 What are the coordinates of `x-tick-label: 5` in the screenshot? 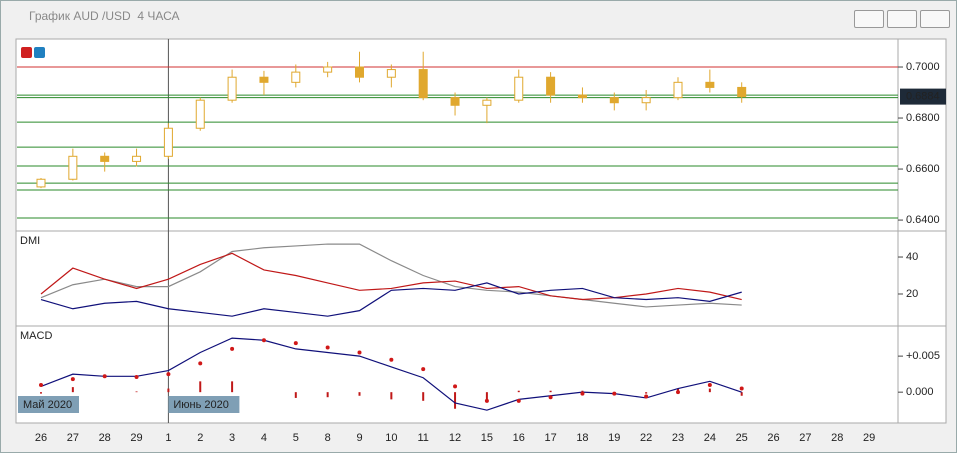 It's located at (296, 438).